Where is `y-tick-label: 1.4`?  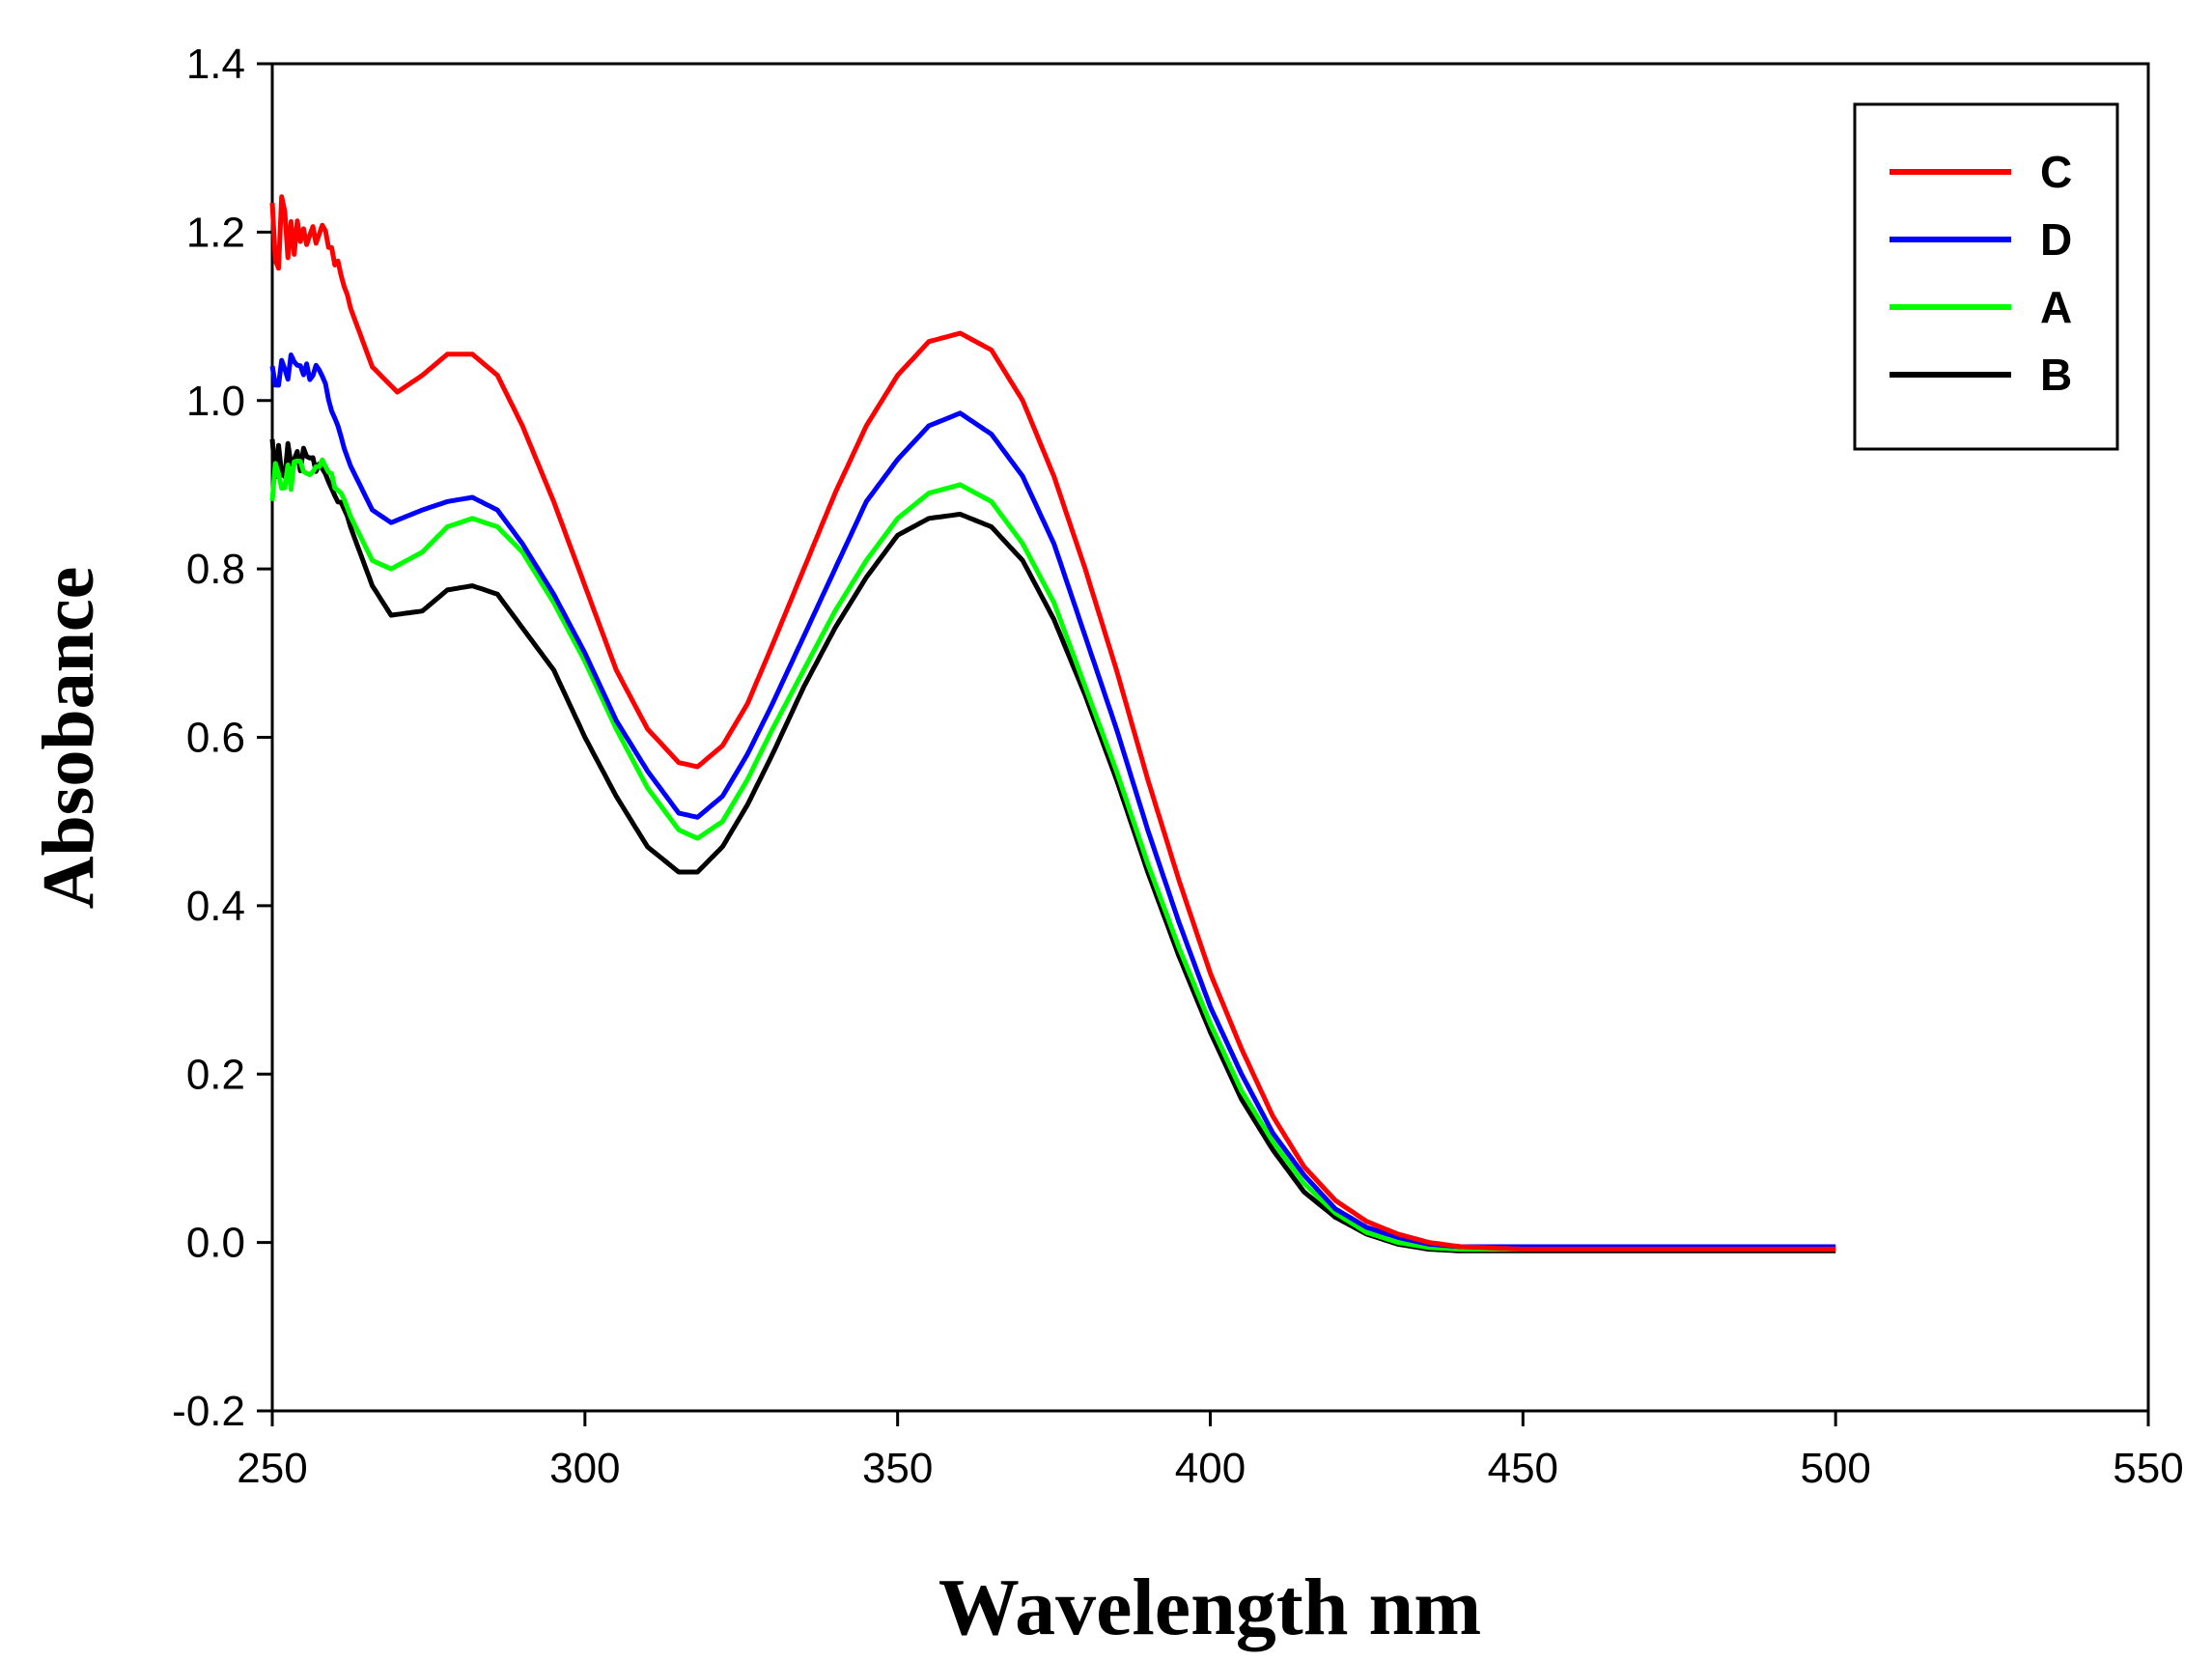
y-tick-label: 1.4 is located at coordinates (216, 64).